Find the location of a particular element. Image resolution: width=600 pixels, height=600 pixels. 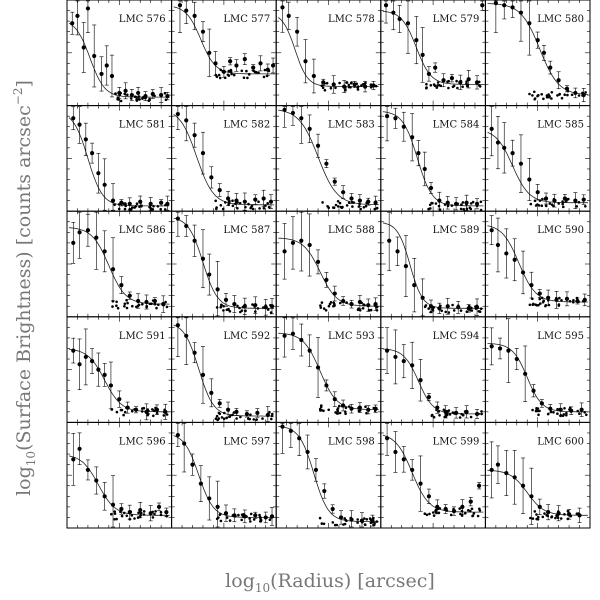

panel: LMC 595 is located at coordinates (537, 369).